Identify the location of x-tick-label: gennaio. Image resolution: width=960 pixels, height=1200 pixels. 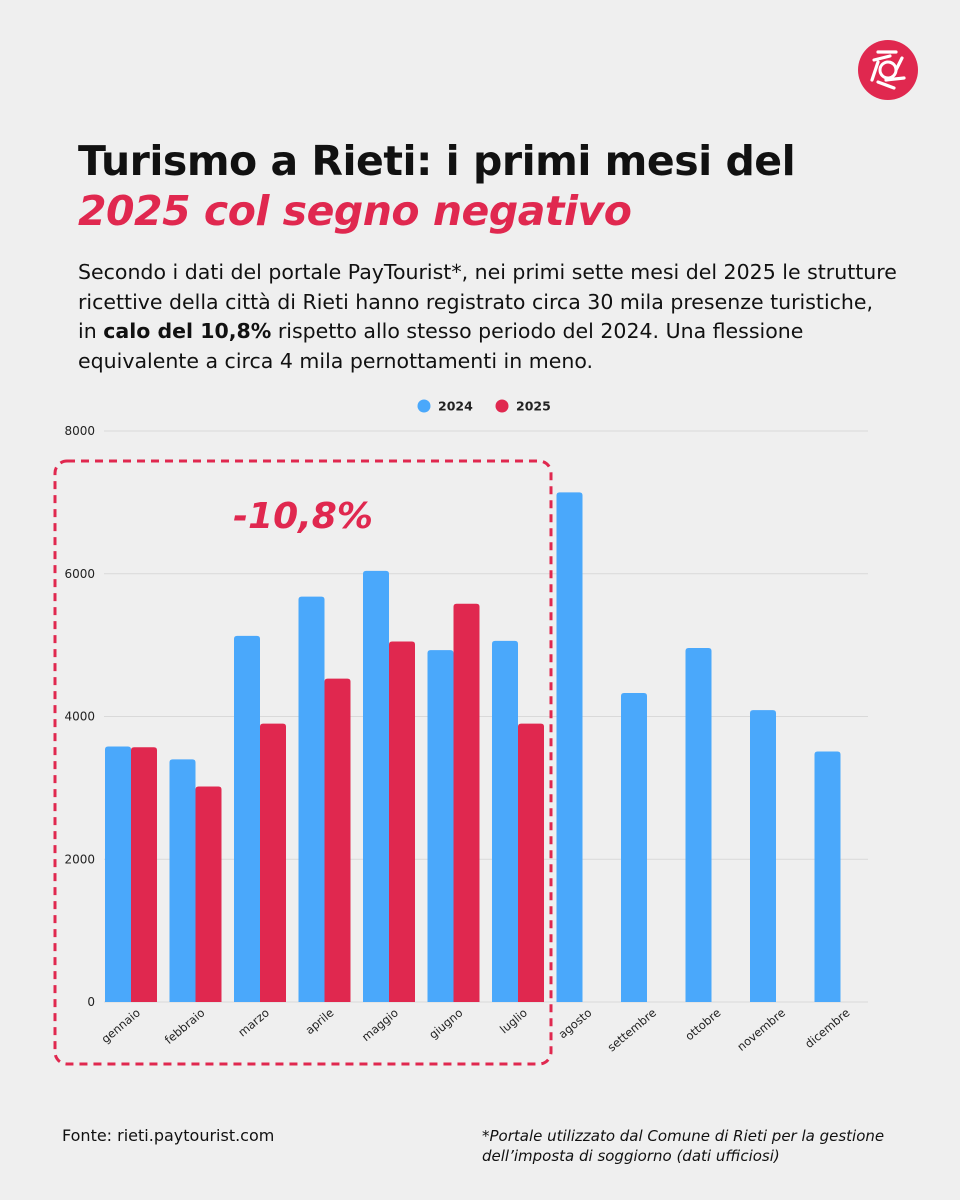
(121, 1026).